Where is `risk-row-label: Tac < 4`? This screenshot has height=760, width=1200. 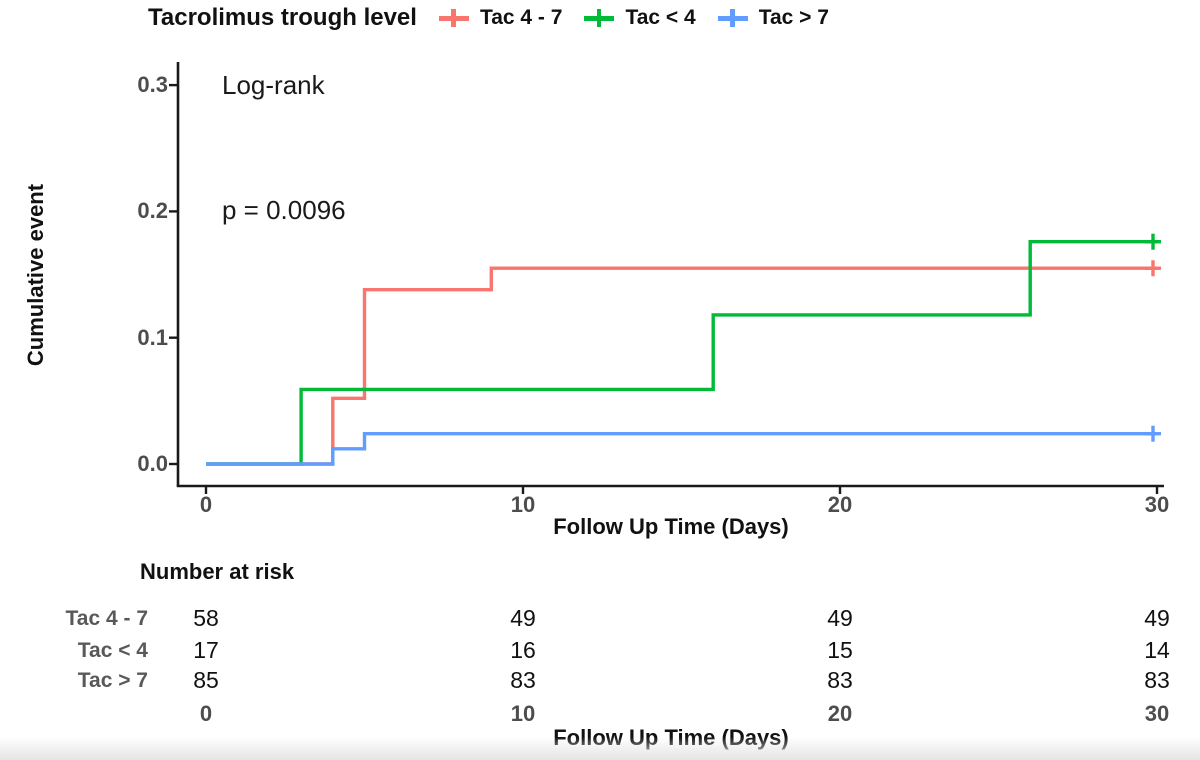
risk-row-label: Tac < 4 is located at coordinates (112, 650).